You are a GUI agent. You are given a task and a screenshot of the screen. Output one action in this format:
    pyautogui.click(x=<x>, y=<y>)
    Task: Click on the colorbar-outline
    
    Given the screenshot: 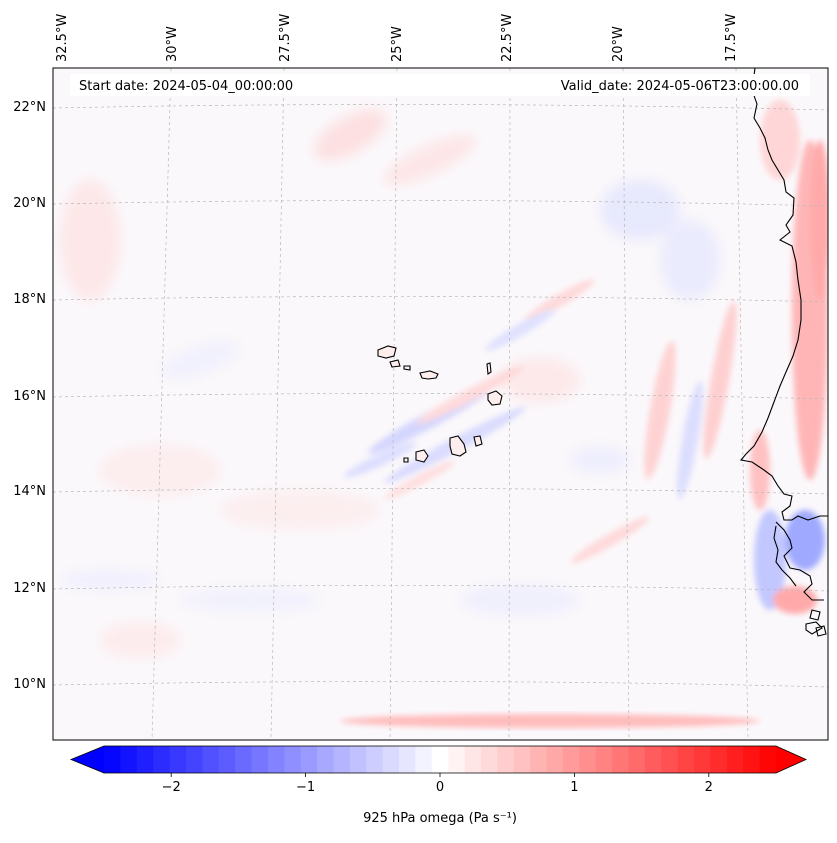 What is the action you would take?
    pyautogui.click(x=438, y=759)
    